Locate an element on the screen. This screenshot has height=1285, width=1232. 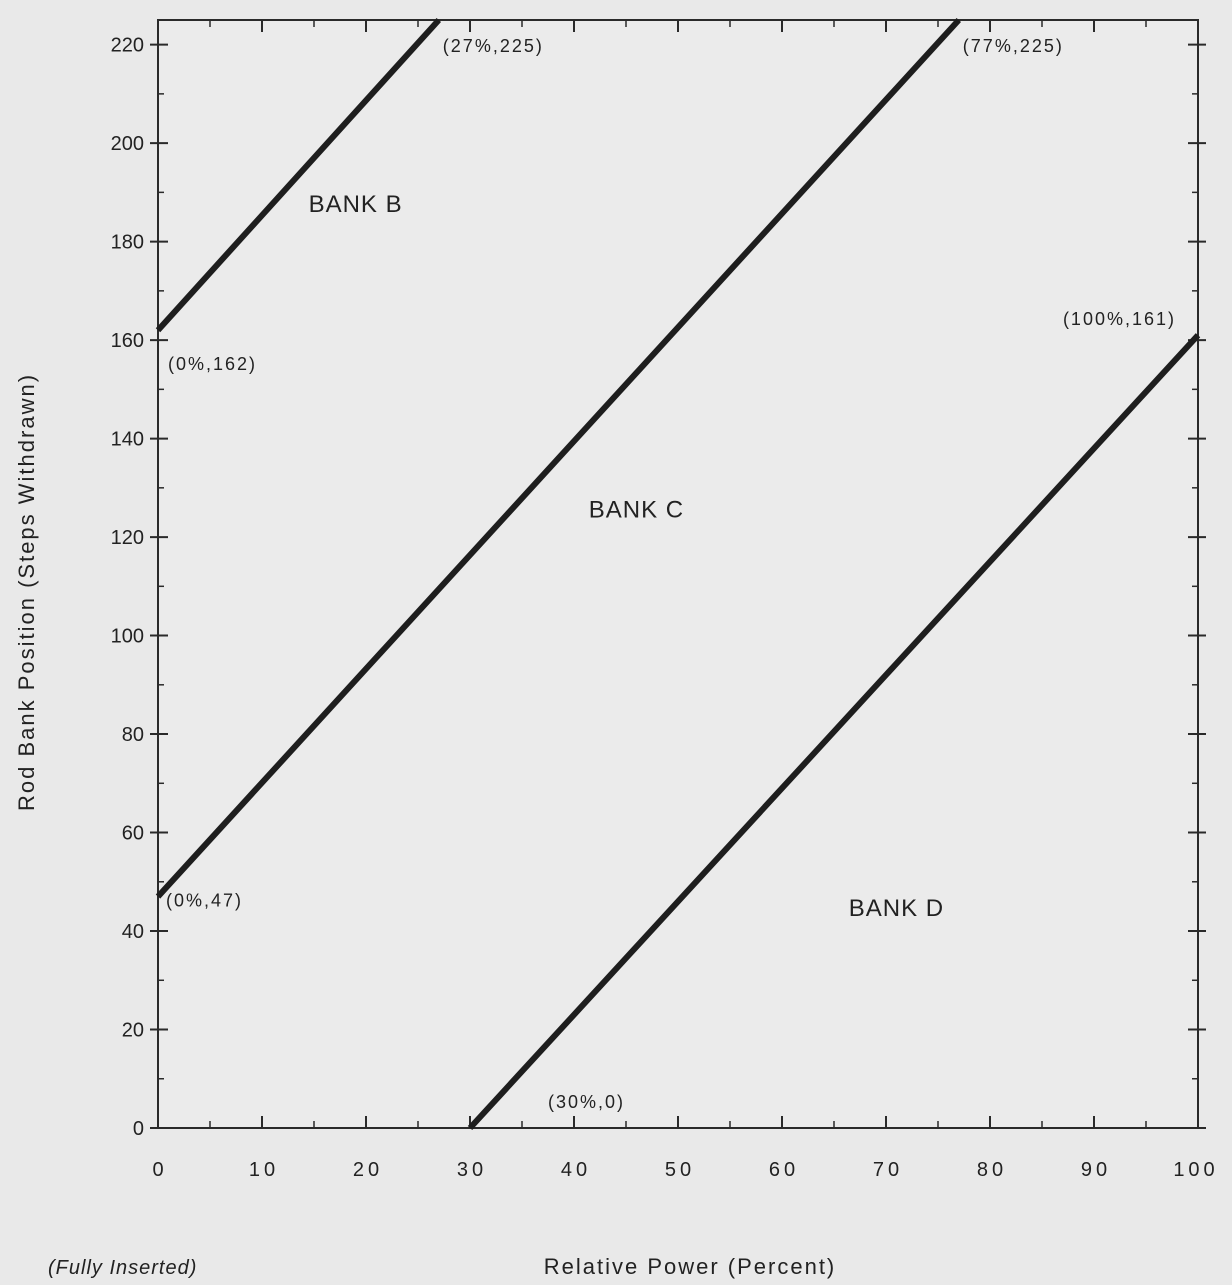
x-tick-label: 60 is located at coordinates (784, 1170).